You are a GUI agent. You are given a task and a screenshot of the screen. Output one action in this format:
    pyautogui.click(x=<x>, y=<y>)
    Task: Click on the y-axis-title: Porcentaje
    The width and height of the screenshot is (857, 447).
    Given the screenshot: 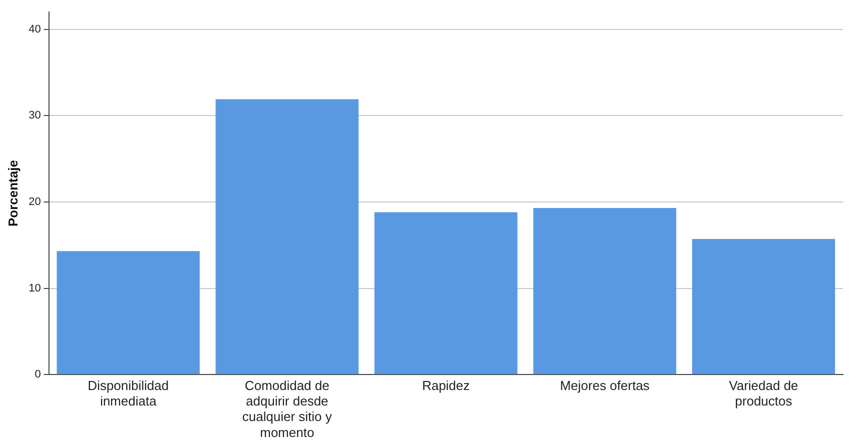 What is the action you would take?
    pyautogui.click(x=12, y=193)
    